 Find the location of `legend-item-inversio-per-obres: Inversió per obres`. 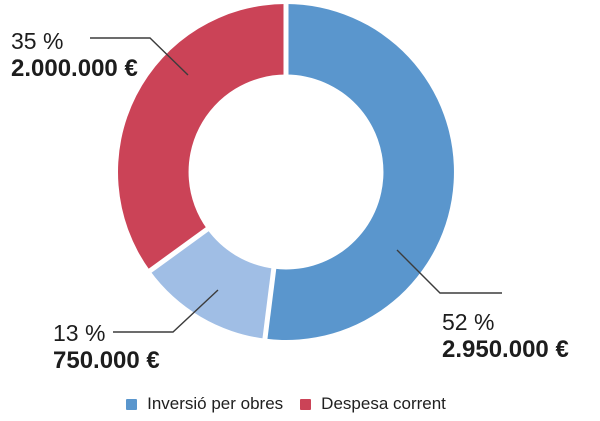

legend-item-inversio-per-obres: Inversió per obres is located at coordinates (204, 404).